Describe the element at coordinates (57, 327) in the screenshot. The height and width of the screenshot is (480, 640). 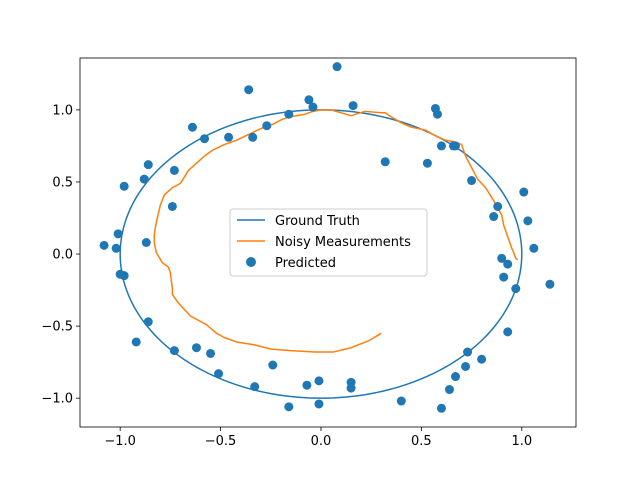
I see `y-tick-label: −0.5` at that location.